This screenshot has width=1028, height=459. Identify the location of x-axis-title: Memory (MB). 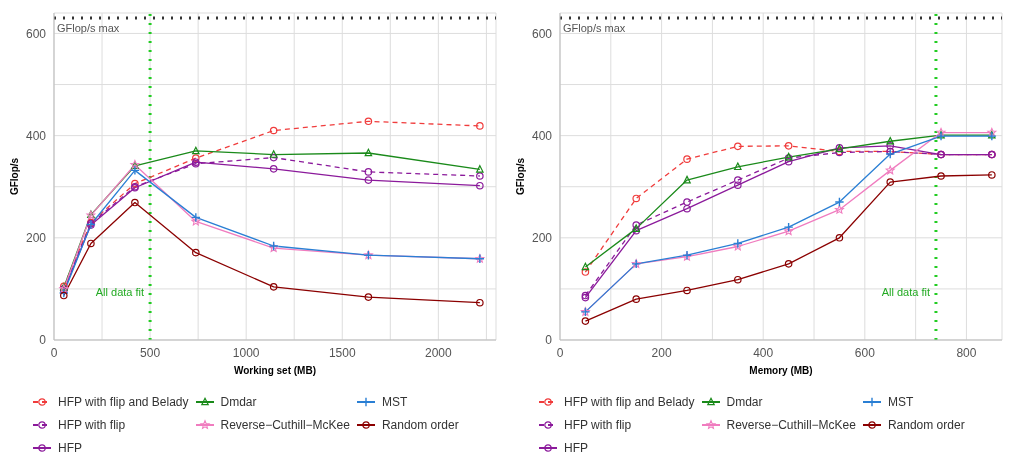
(781, 370).